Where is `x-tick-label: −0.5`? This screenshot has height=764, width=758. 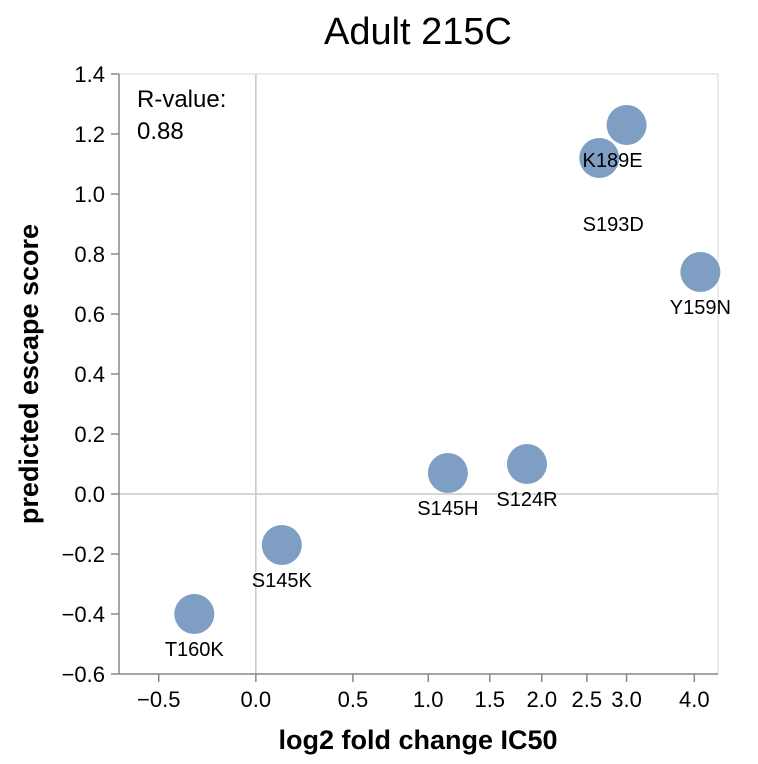 x-tick-label: −0.5 is located at coordinates (158, 699).